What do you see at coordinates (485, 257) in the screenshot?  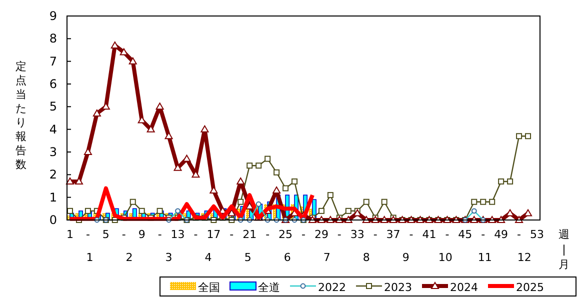 I see `text: 11` at bounding box center [485, 257].